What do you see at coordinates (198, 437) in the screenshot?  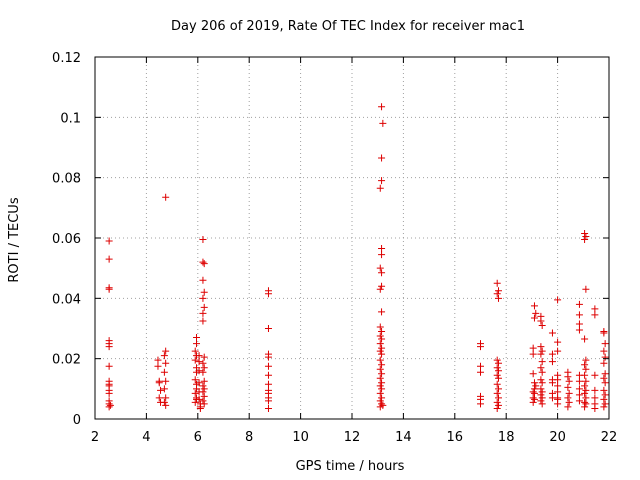 I see `x-tick-label: 6` at bounding box center [198, 437].